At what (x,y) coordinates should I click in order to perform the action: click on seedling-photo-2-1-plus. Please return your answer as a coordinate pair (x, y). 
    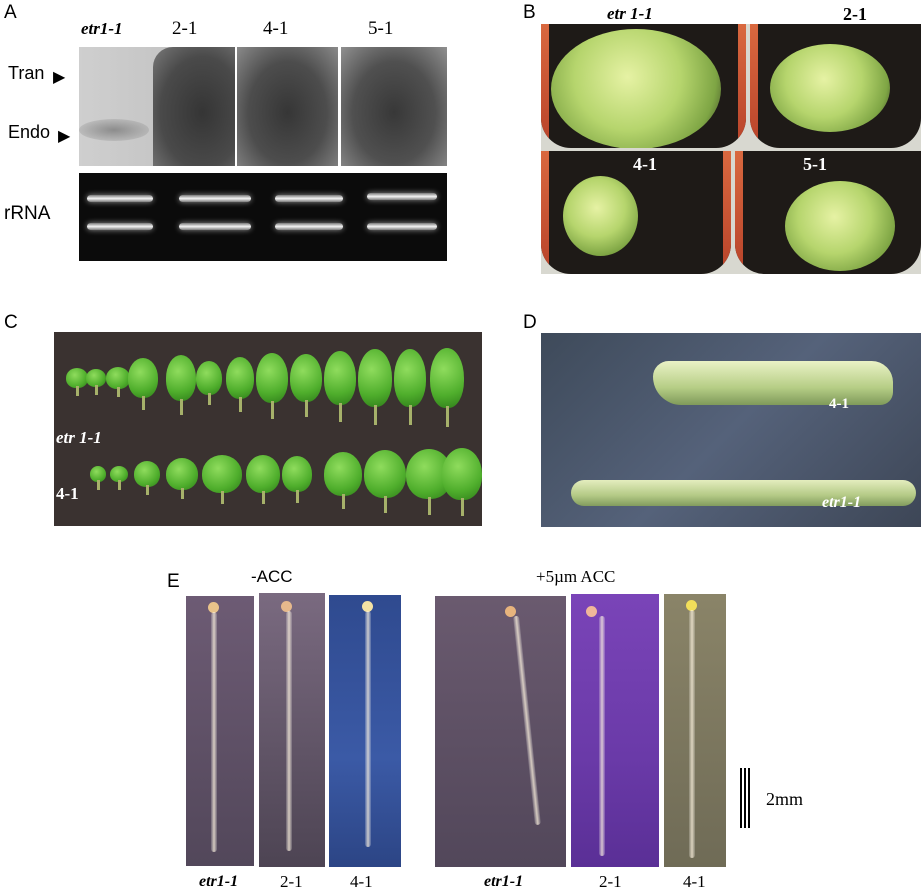
    Looking at the image, I should click on (615, 730).